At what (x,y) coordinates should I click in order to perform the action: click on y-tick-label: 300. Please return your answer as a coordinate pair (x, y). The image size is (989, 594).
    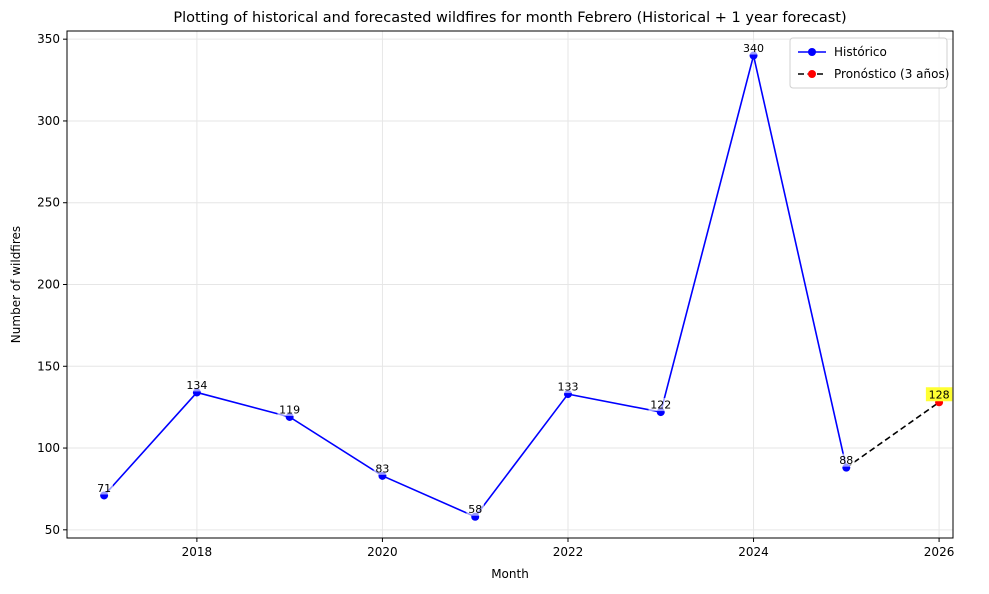
    Looking at the image, I should click on (48, 121).